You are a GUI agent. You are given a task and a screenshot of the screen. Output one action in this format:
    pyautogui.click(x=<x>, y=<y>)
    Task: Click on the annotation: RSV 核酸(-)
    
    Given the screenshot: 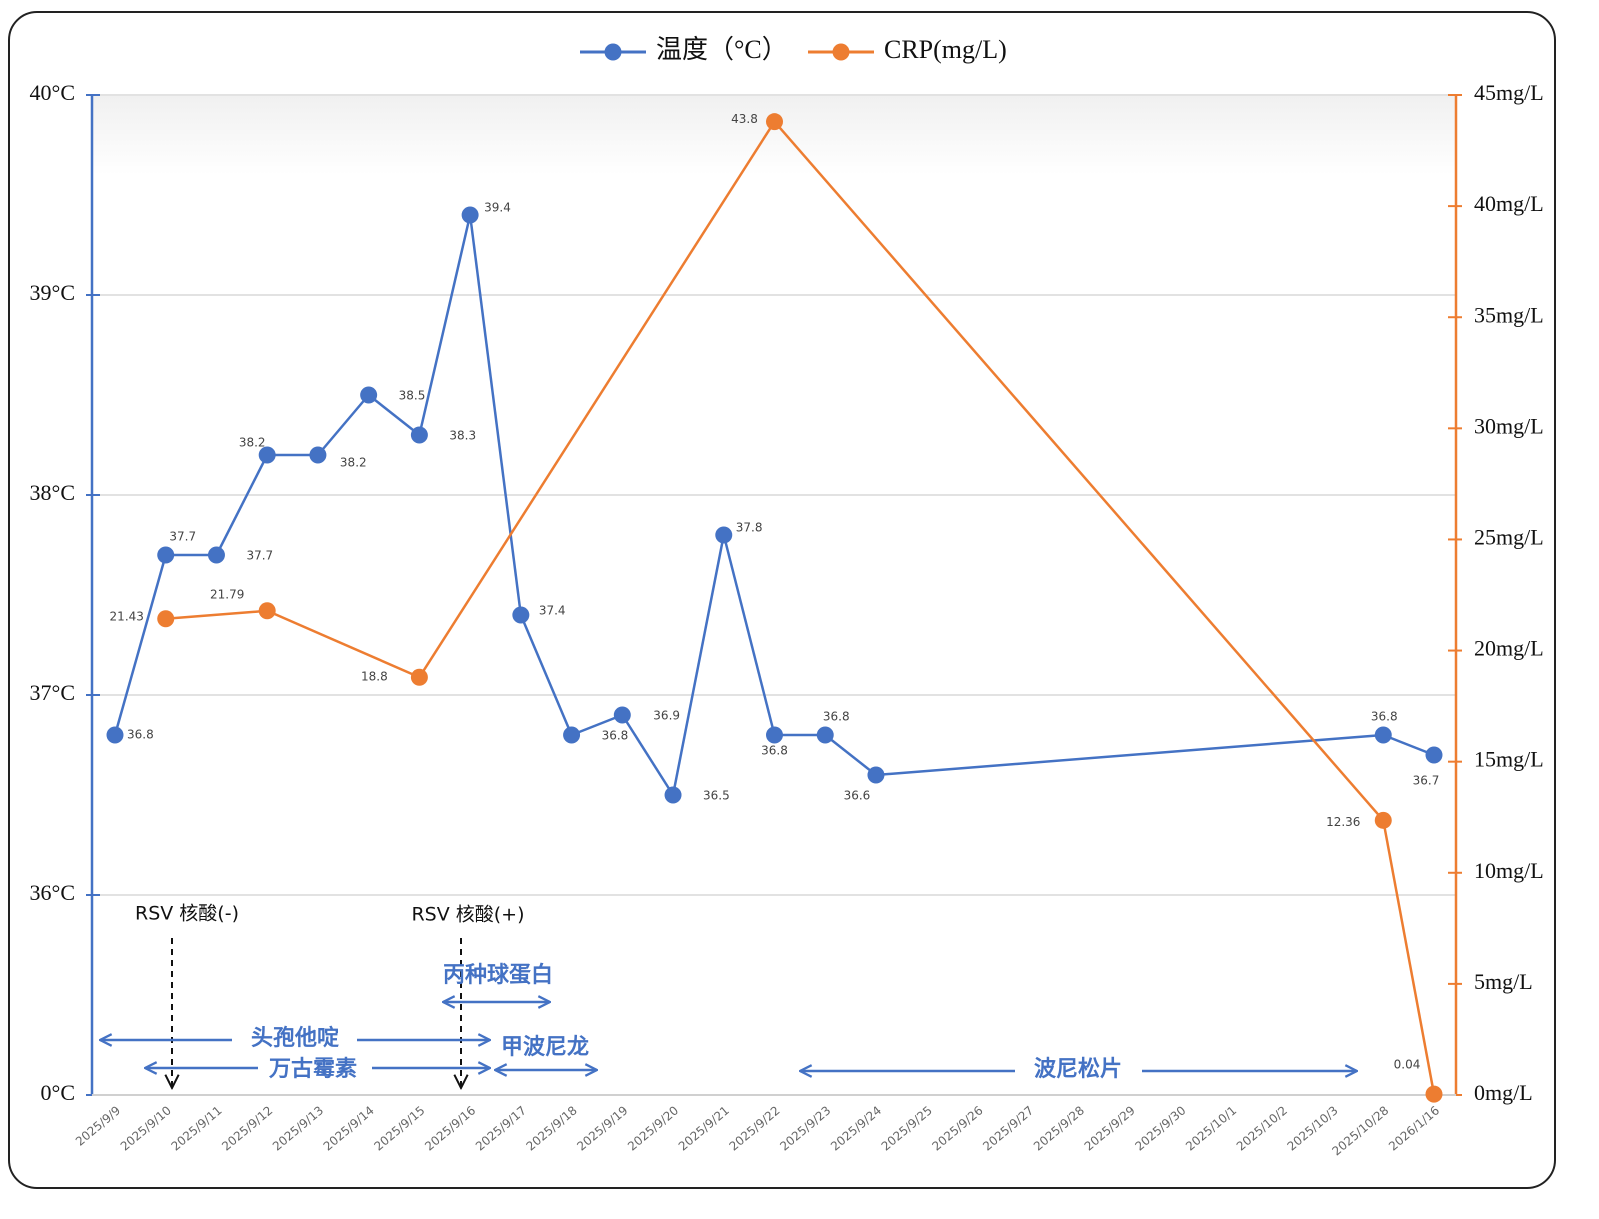 What is the action you would take?
    pyautogui.click(x=187, y=914)
    